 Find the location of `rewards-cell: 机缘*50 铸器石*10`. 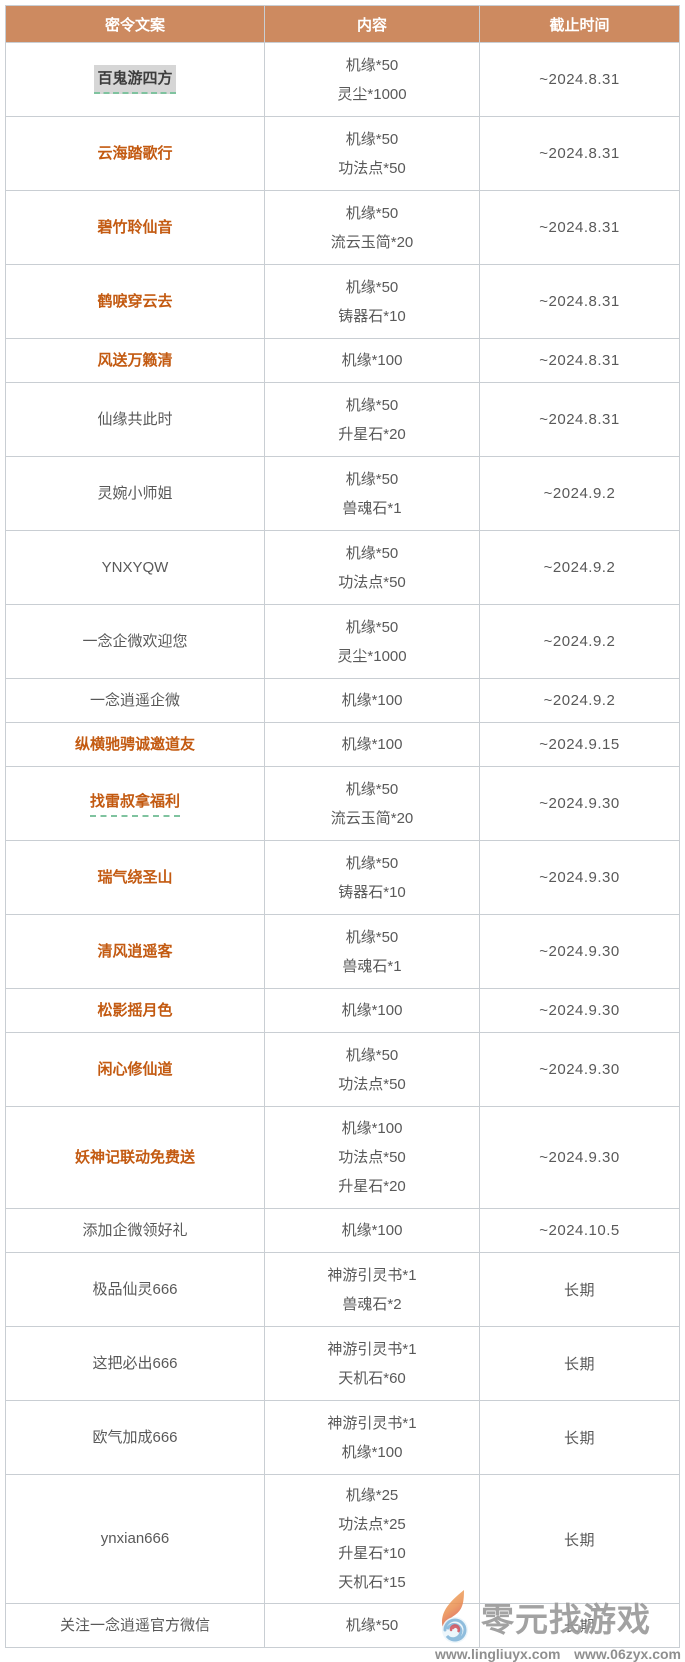

rewards-cell: 机缘*50 铸器石*10 is located at coordinates (372, 877).